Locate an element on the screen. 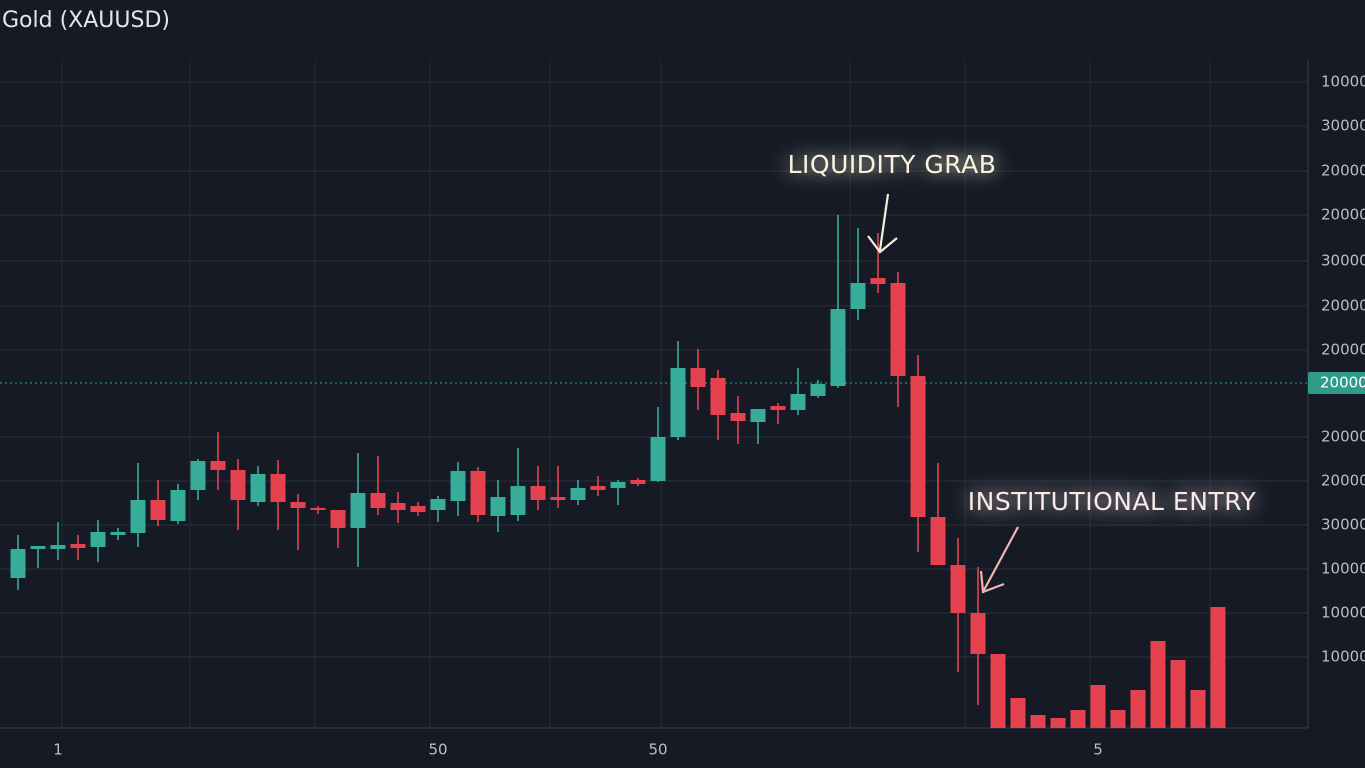 The height and width of the screenshot is (768, 1365). chart-title: Gold (XAUUSD) is located at coordinates (86, 20).